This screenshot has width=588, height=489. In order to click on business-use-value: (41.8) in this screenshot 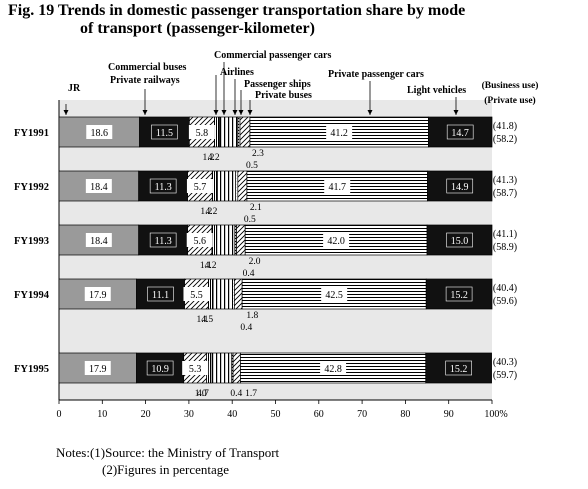, I will do `click(505, 126)`.